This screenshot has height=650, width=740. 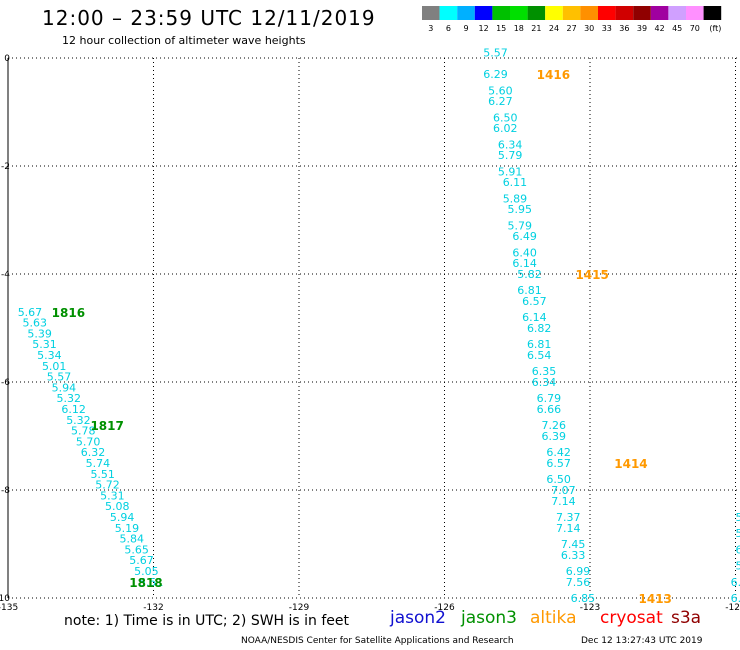 What do you see at coordinates (591, 275) in the screenshot?
I see `pass-time-label: 1415` at bounding box center [591, 275].